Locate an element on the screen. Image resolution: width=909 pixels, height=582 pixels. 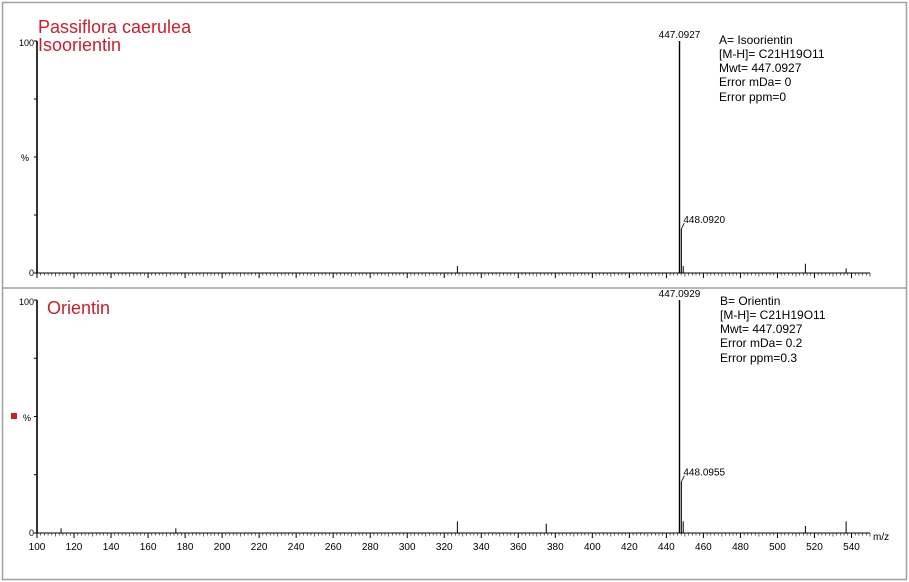
x-tick-label: 500 is located at coordinates (777, 547).